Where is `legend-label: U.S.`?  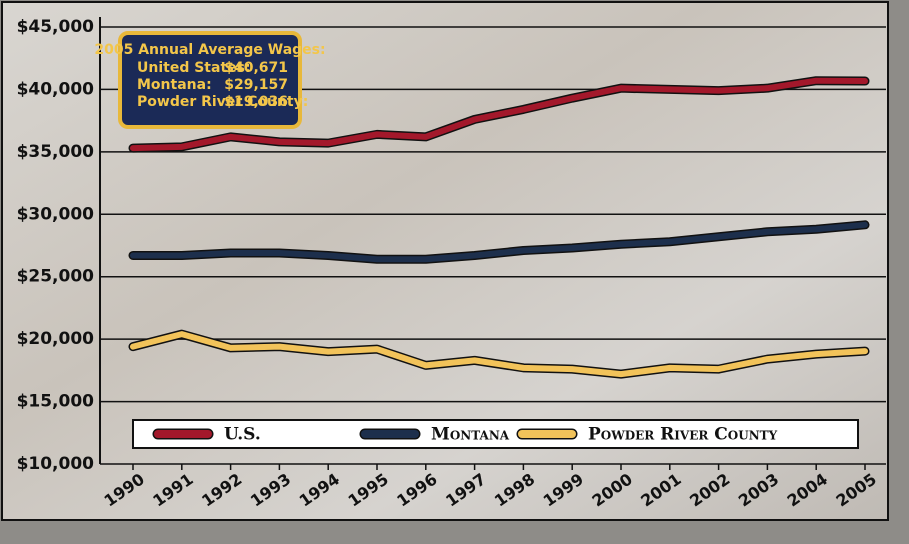
legend-label: U.S. is located at coordinates (242, 435).